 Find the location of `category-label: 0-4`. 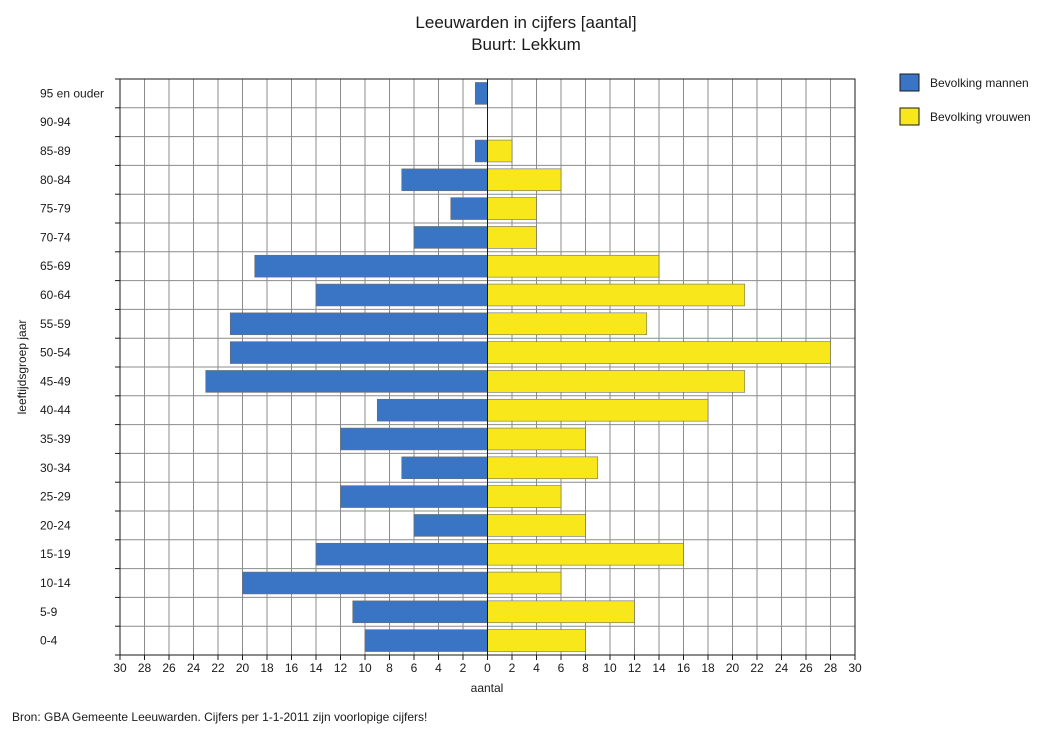

category-label: 0-4 is located at coordinates (49, 641).